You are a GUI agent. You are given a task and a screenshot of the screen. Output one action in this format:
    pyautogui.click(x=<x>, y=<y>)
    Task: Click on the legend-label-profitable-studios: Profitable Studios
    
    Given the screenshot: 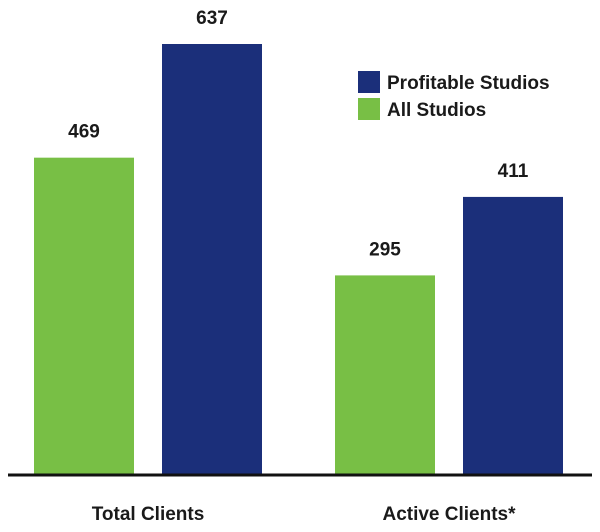 What is the action you would take?
    pyautogui.click(x=468, y=83)
    